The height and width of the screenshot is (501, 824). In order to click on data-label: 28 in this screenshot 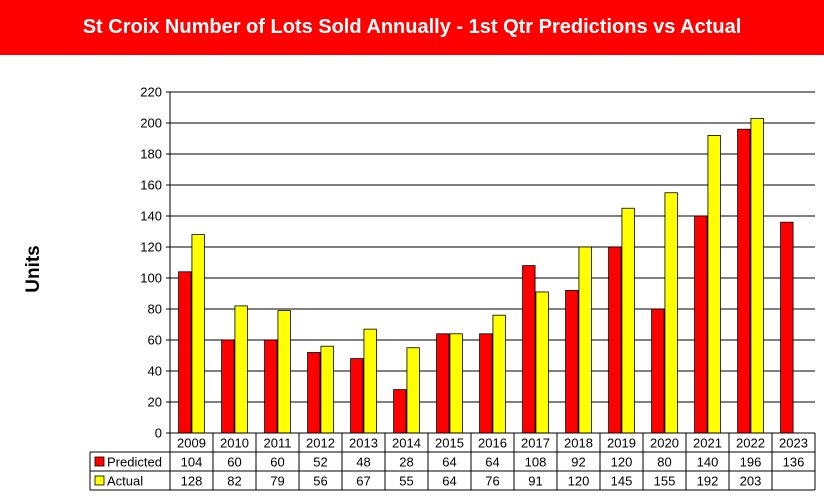, I will do `click(406, 462)`.